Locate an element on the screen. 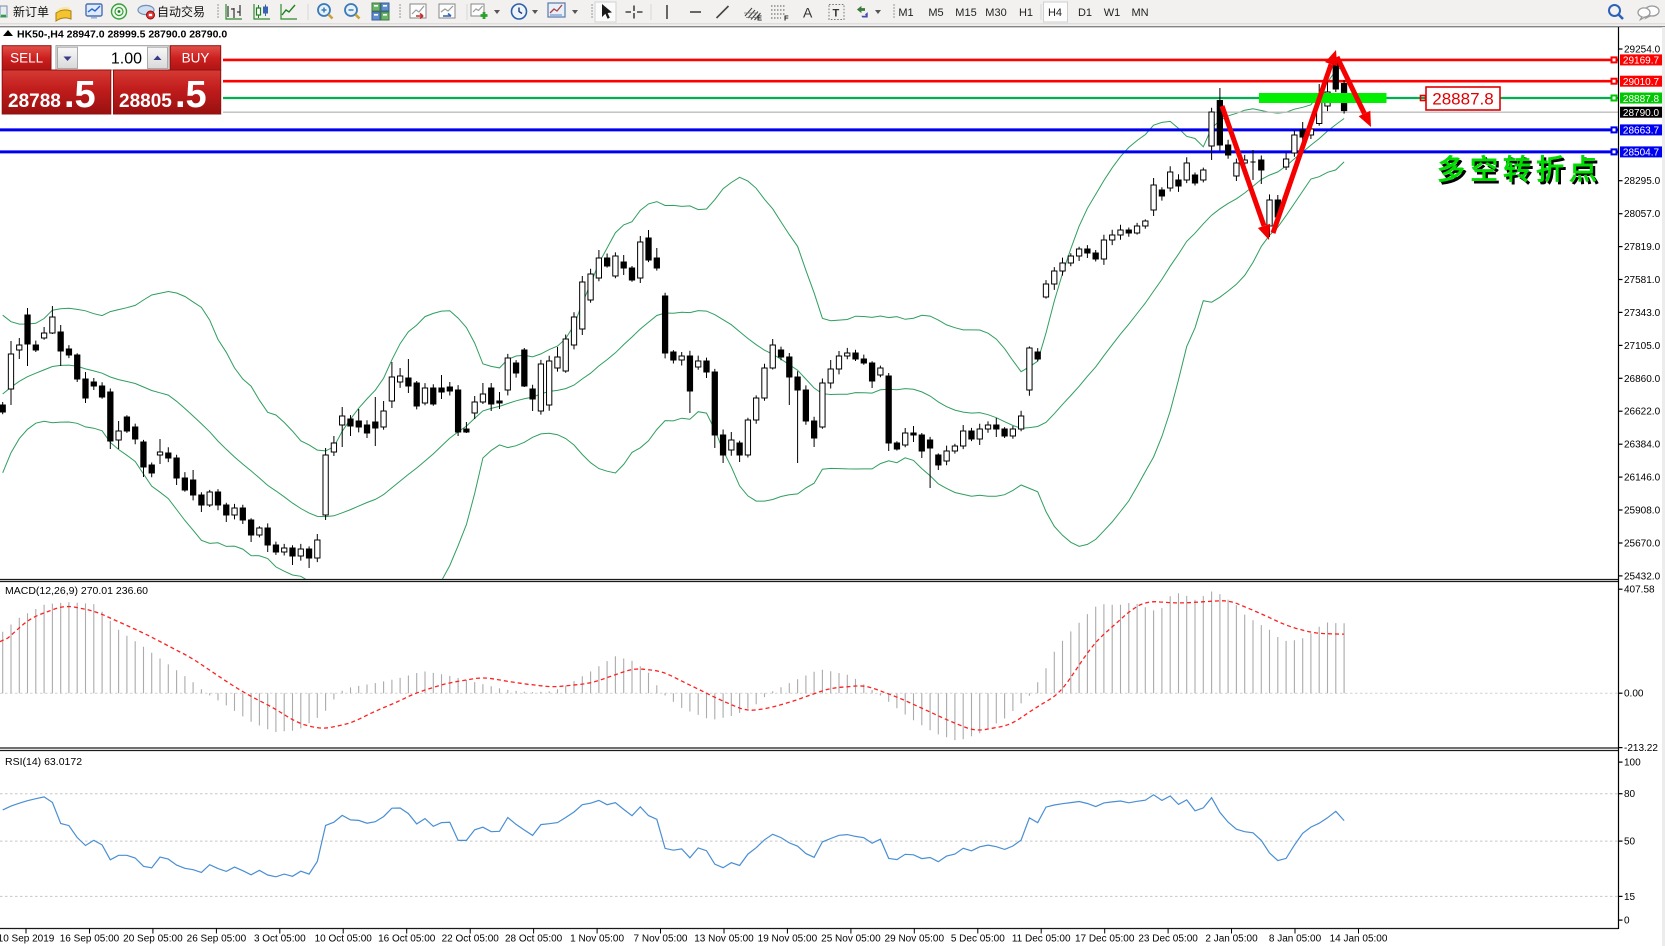 The image size is (1665, 946). svg-text: 26 Sep 05:00 is located at coordinates (217, 939).